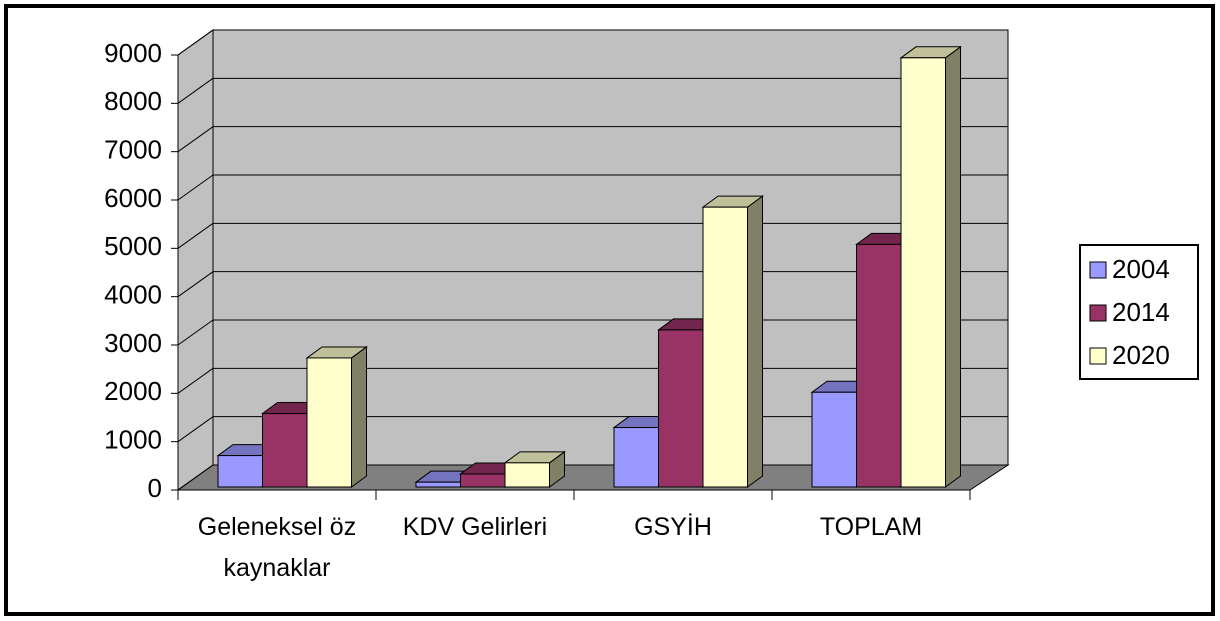 This screenshot has width=1220, height=621. I want to click on y-tick-label: 1000, so click(133, 440).